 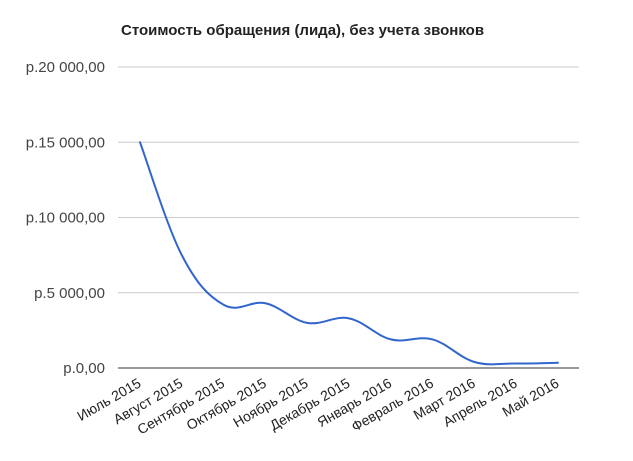 What do you see at coordinates (65, 67) in the screenshot?
I see `y-tick-label: р.20 000,00` at bounding box center [65, 67].